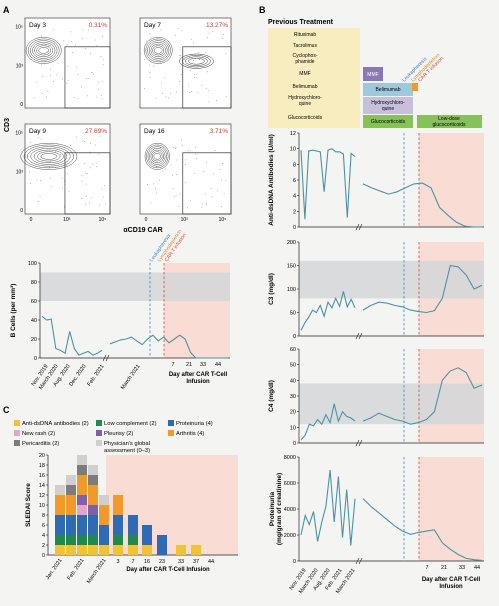 This screenshot has height=606, width=499. I want to click on x-day-tick: 33, so click(462, 568).